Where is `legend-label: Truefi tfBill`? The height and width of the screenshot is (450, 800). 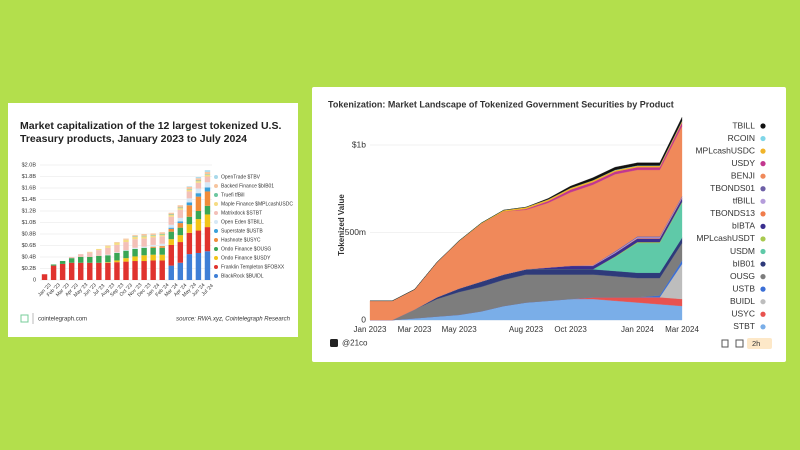
legend-label: Truefi tfBill is located at coordinates (232, 195).